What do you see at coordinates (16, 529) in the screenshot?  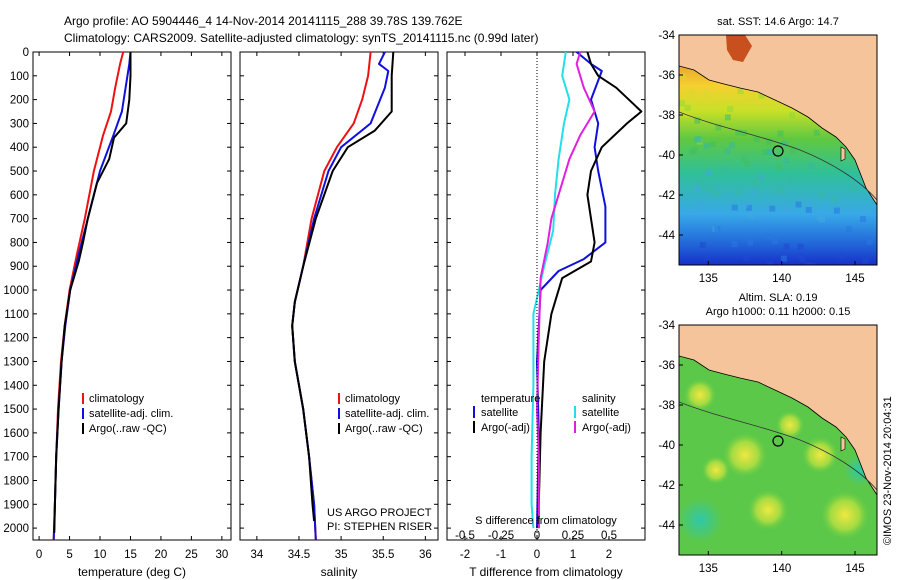 I see `depth-tick-label: 2000` at bounding box center [16, 529].